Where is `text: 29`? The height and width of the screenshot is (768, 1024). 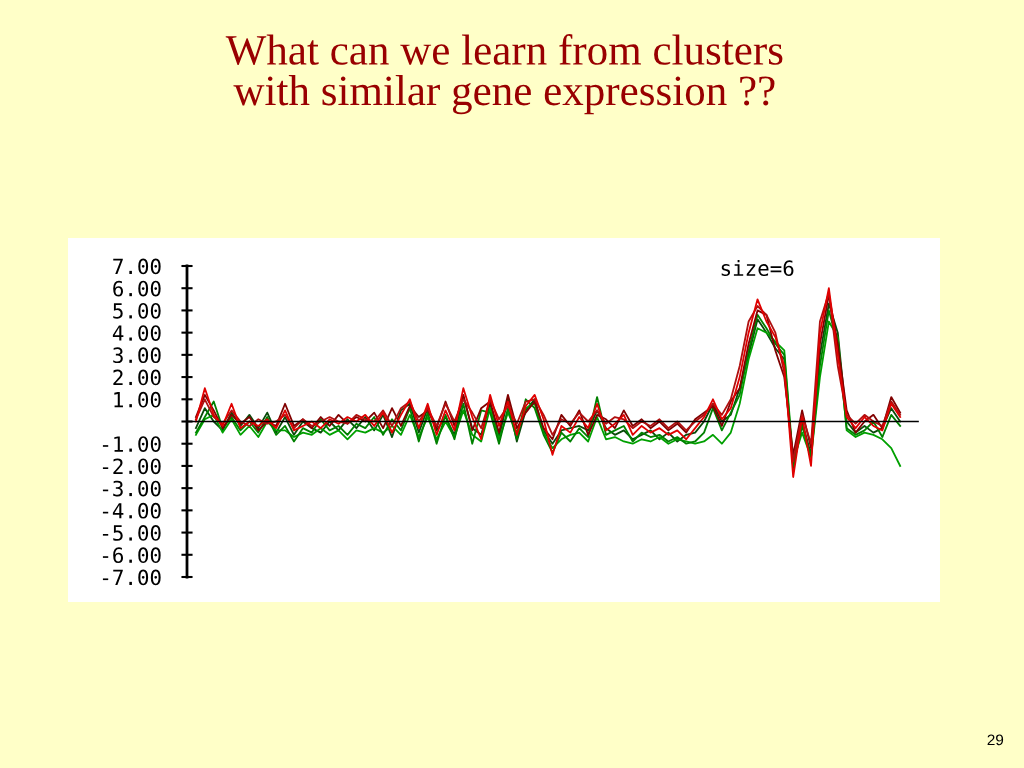
text: 29 is located at coordinates (995, 740).